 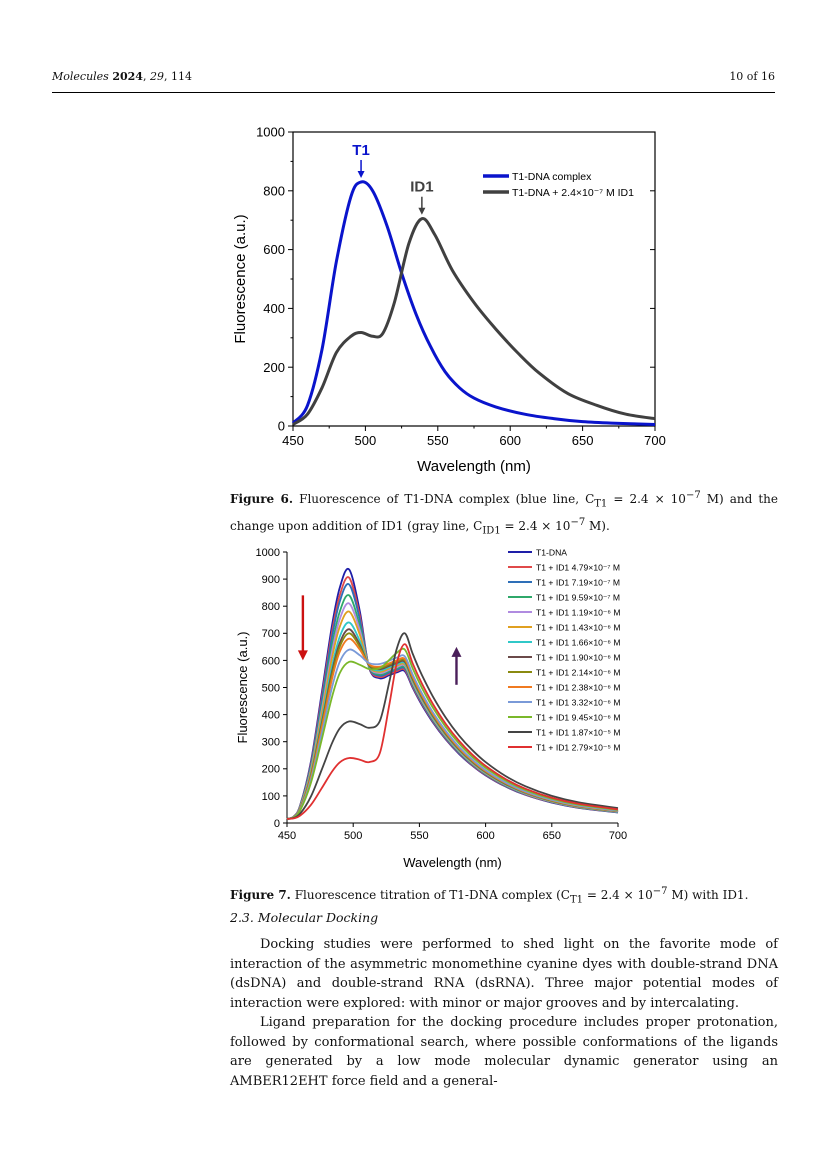 I want to click on legend-label: T1 + ID1 9.59×10⁻⁷ M, so click(x=578, y=598).